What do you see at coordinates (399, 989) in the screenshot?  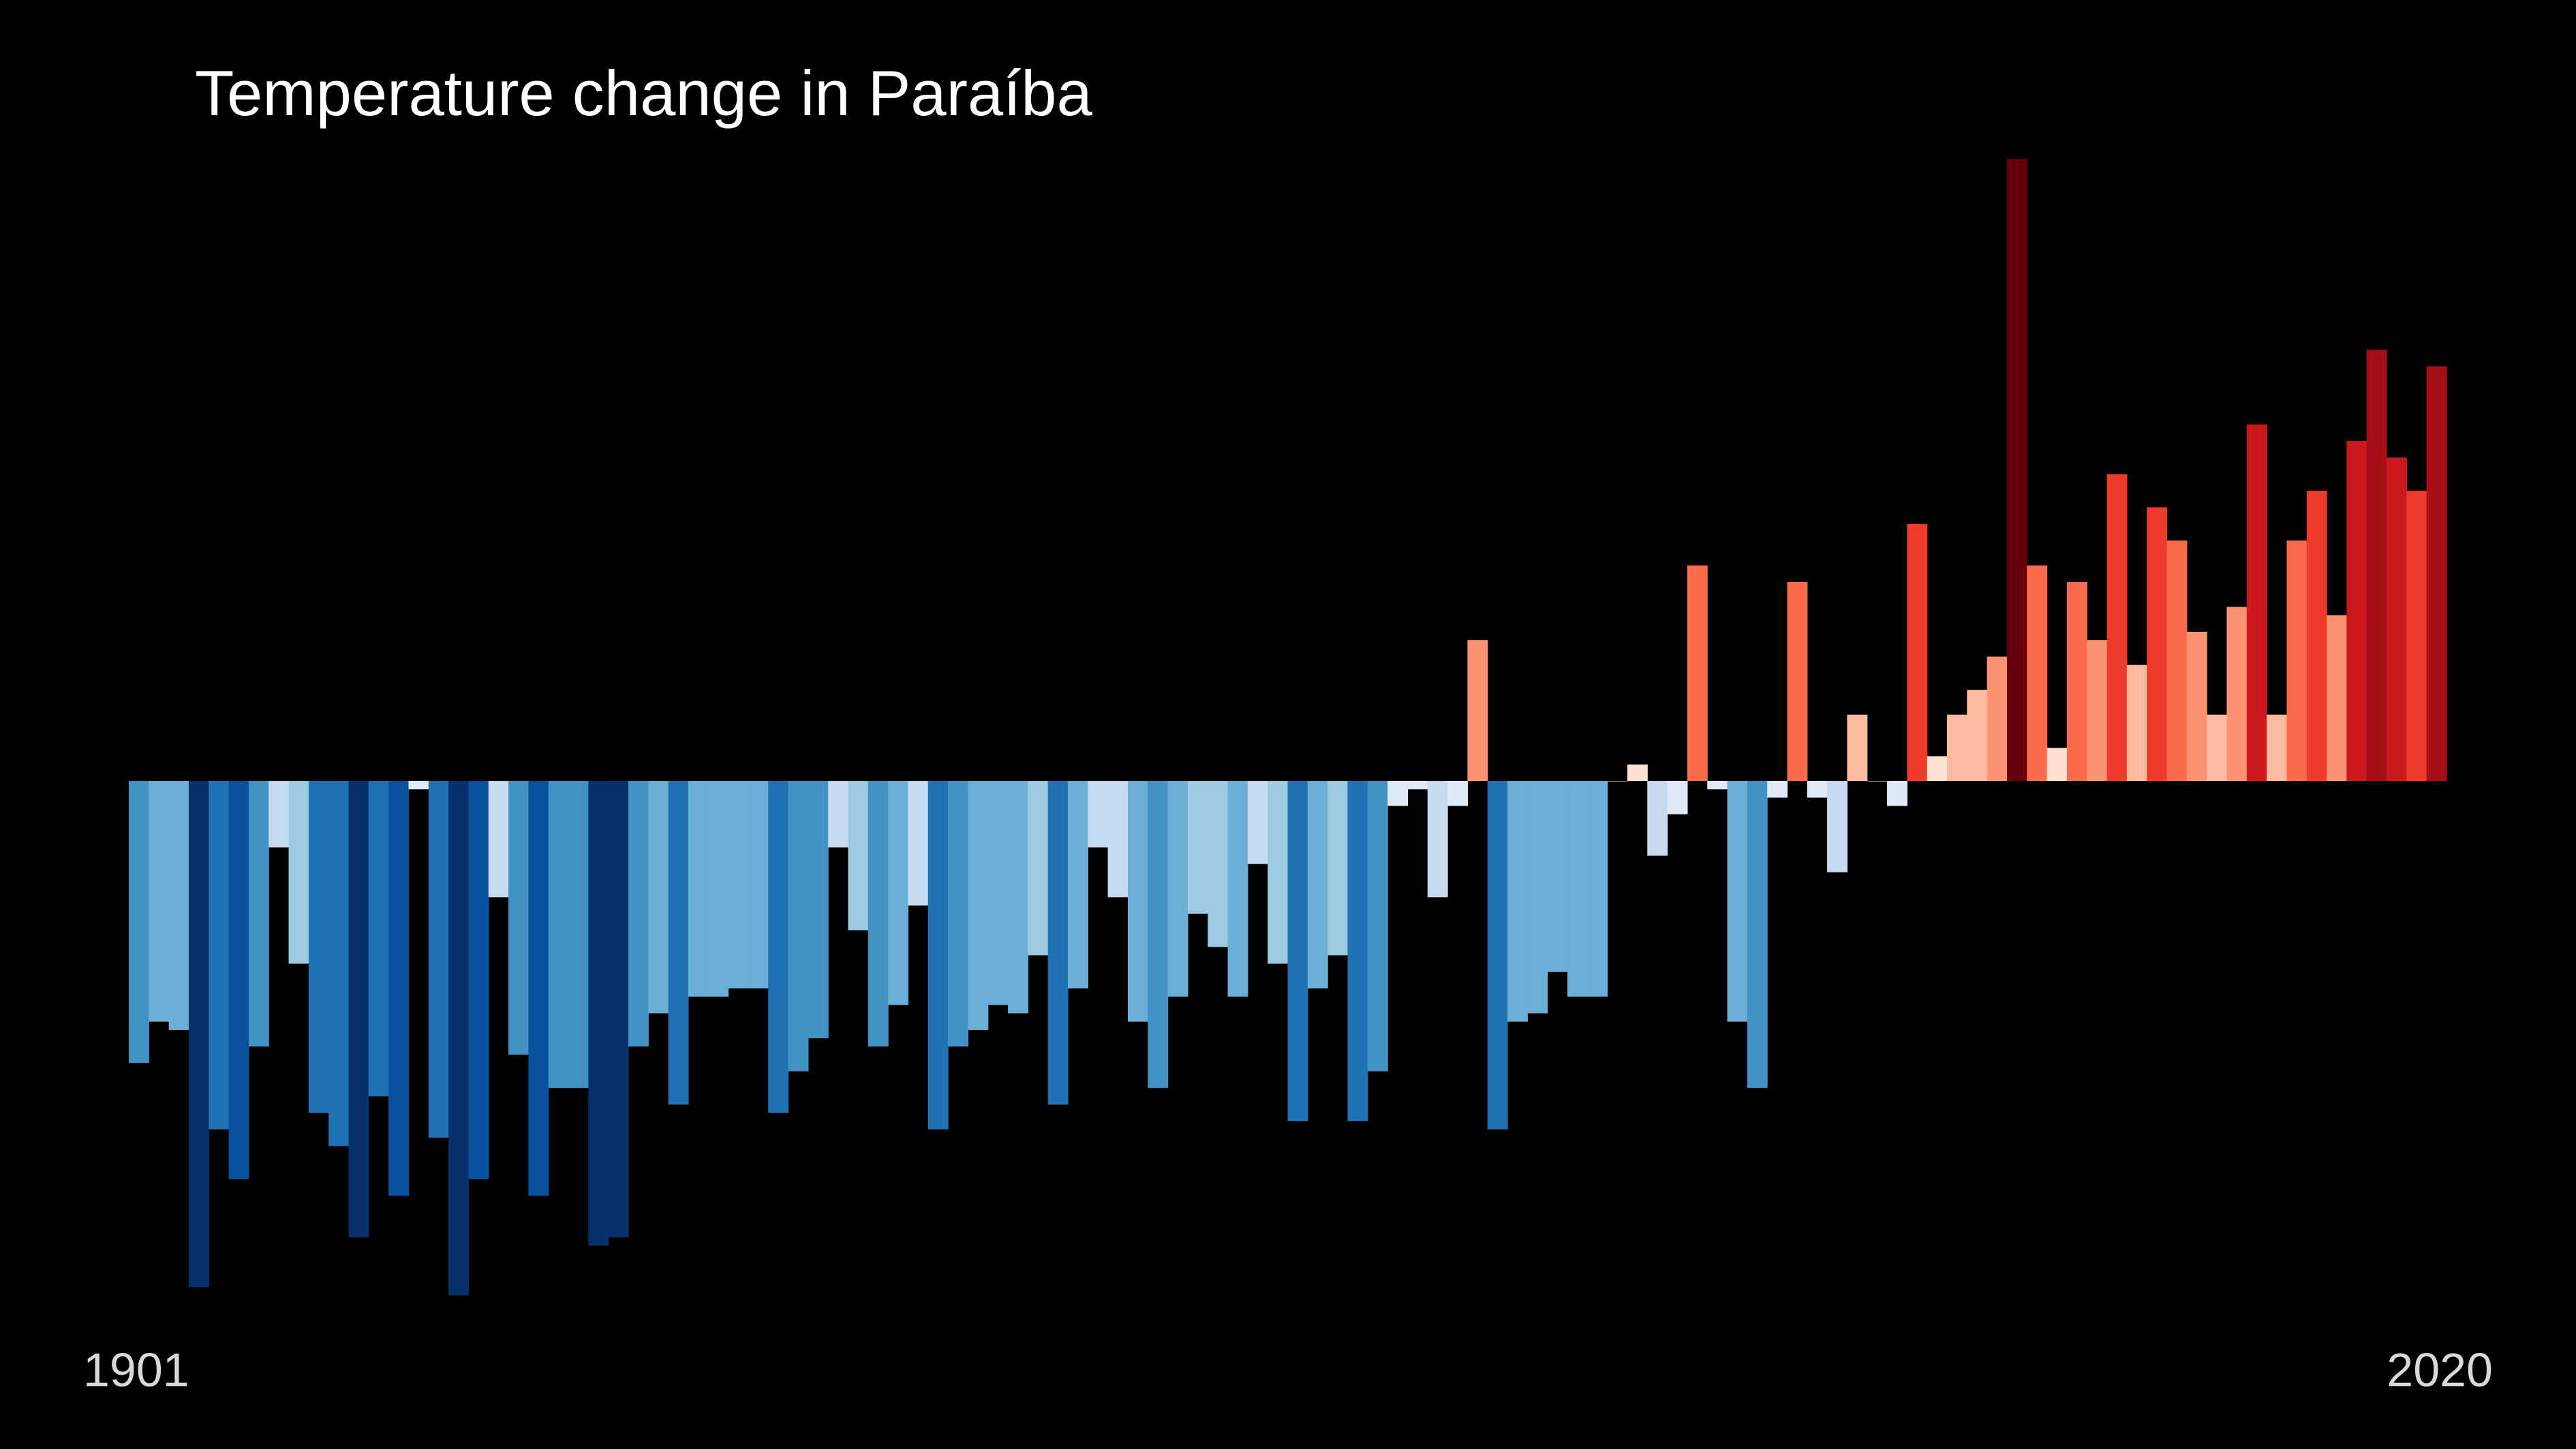 I see `bar-1914` at bounding box center [399, 989].